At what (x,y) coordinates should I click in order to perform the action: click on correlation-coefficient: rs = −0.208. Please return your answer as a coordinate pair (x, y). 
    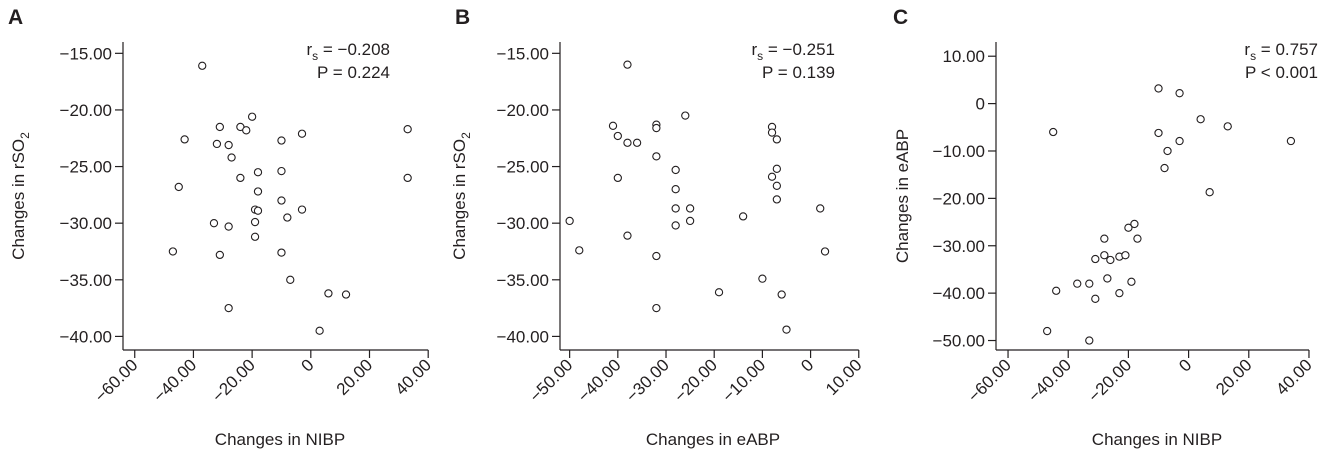
    Looking at the image, I should click on (348, 51).